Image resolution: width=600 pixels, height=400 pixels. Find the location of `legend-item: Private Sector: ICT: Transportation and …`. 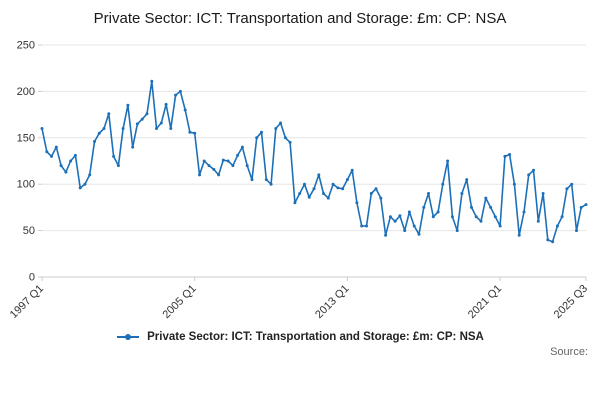

legend-item: Private Sector: ICT: Transportation and … is located at coordinates (300, 337).